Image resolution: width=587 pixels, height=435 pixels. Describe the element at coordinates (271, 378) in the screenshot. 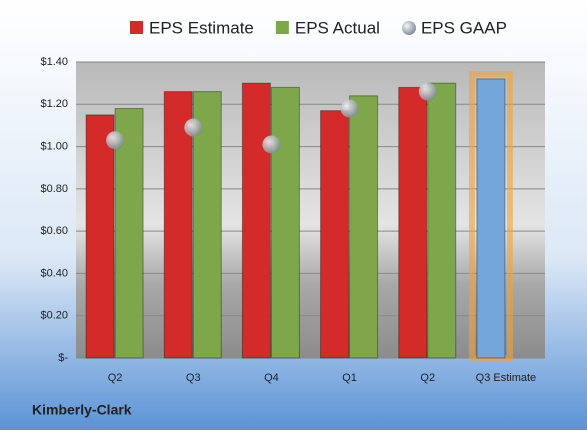

I see `x-tick-label: Q4` at that location.